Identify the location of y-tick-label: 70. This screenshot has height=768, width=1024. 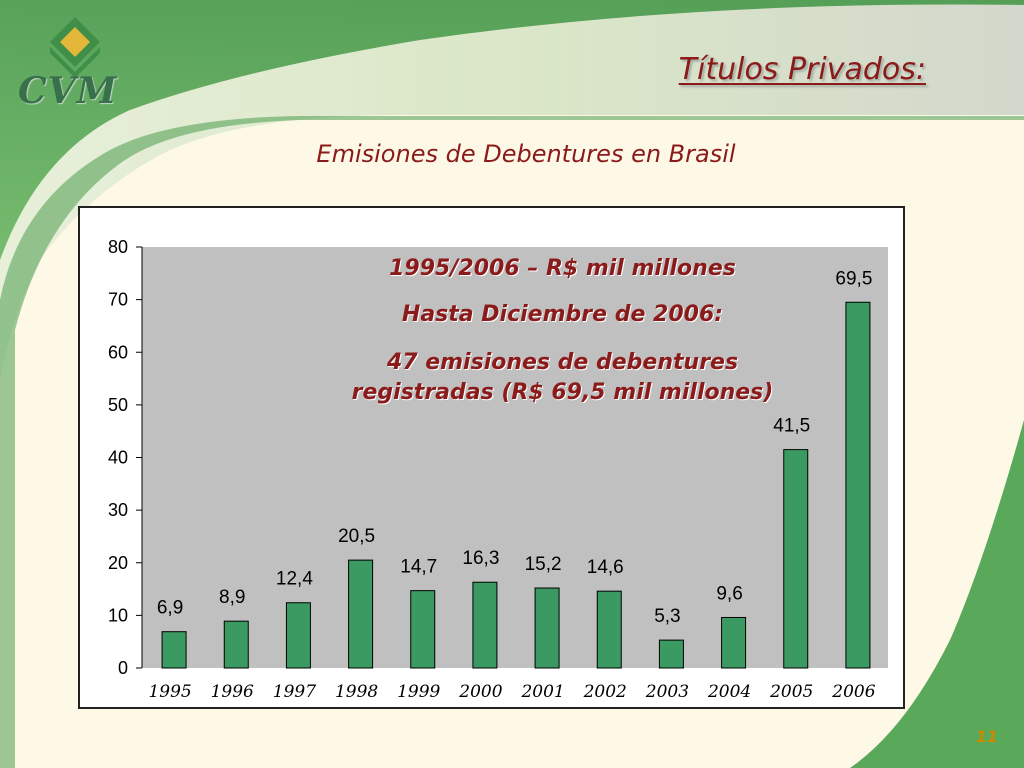
(118, 300).